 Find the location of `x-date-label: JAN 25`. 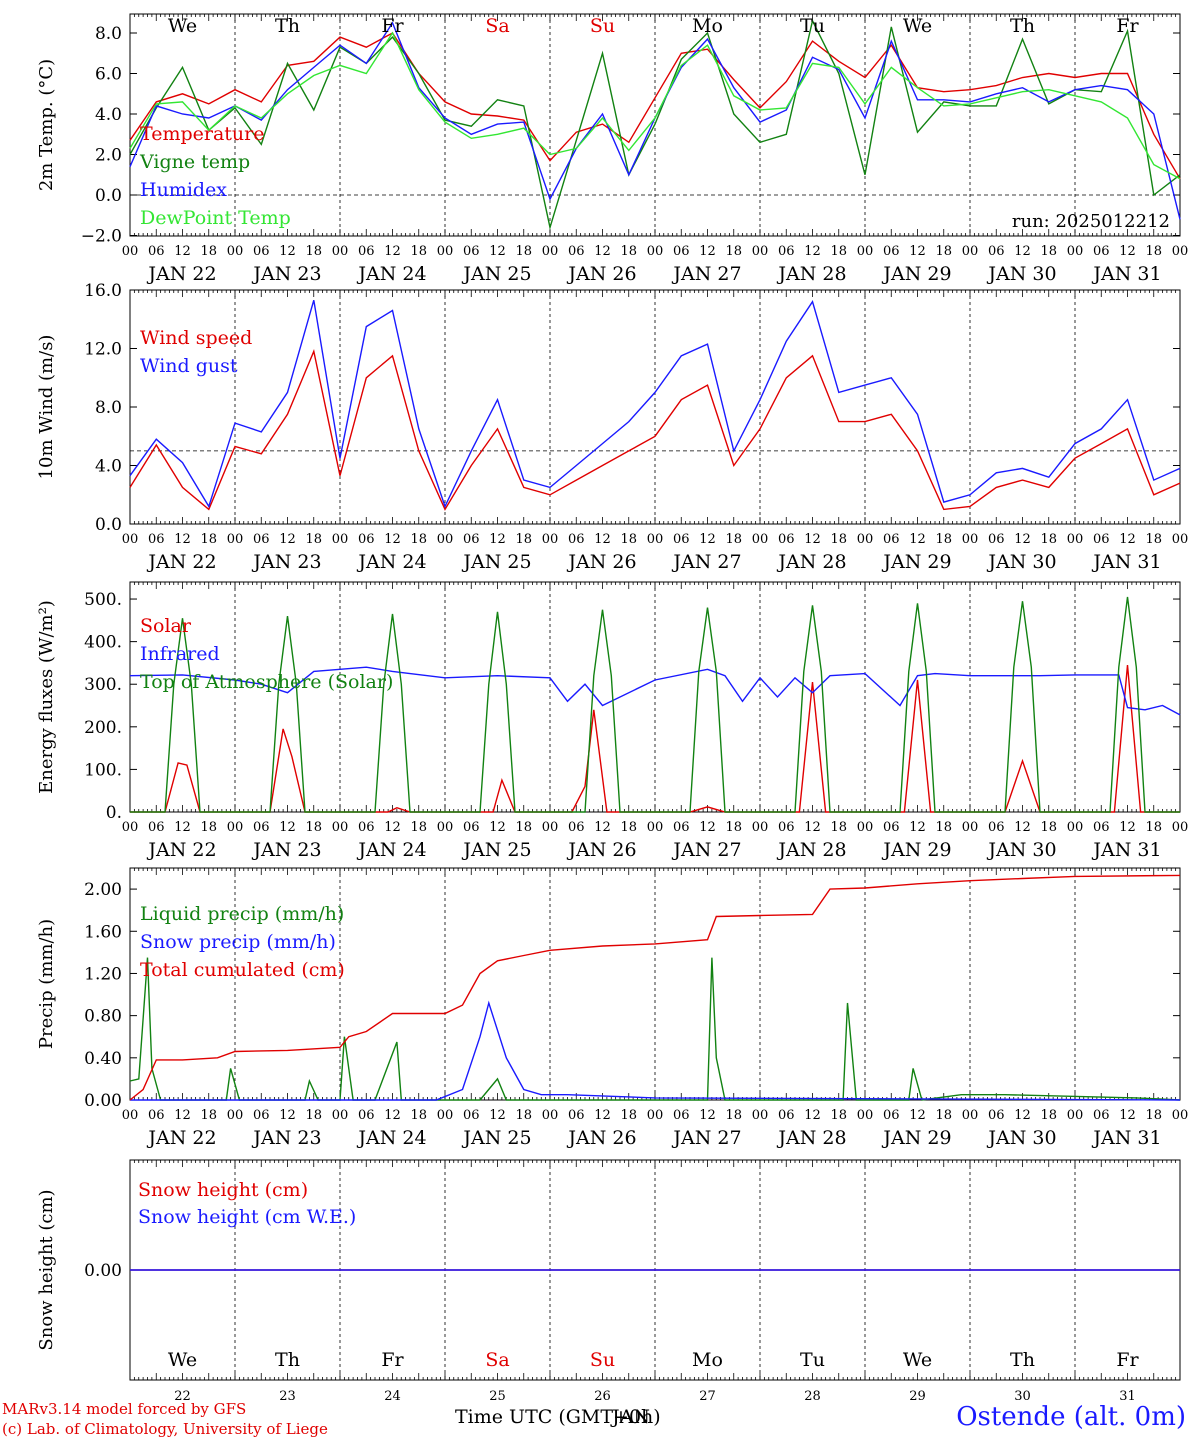

x-date-label: JAN 25 is located at coordinates (496, 850).